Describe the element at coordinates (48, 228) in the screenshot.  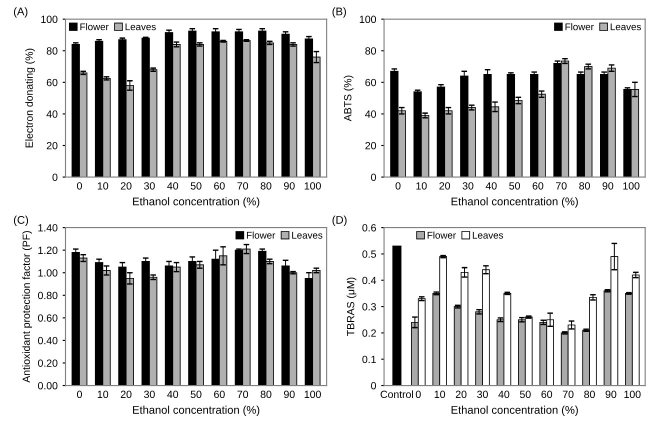
I see `y-tick-label: 1.40` at that location.